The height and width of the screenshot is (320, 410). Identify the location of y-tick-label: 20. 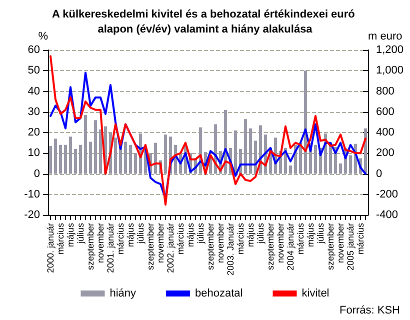
(34, 132).